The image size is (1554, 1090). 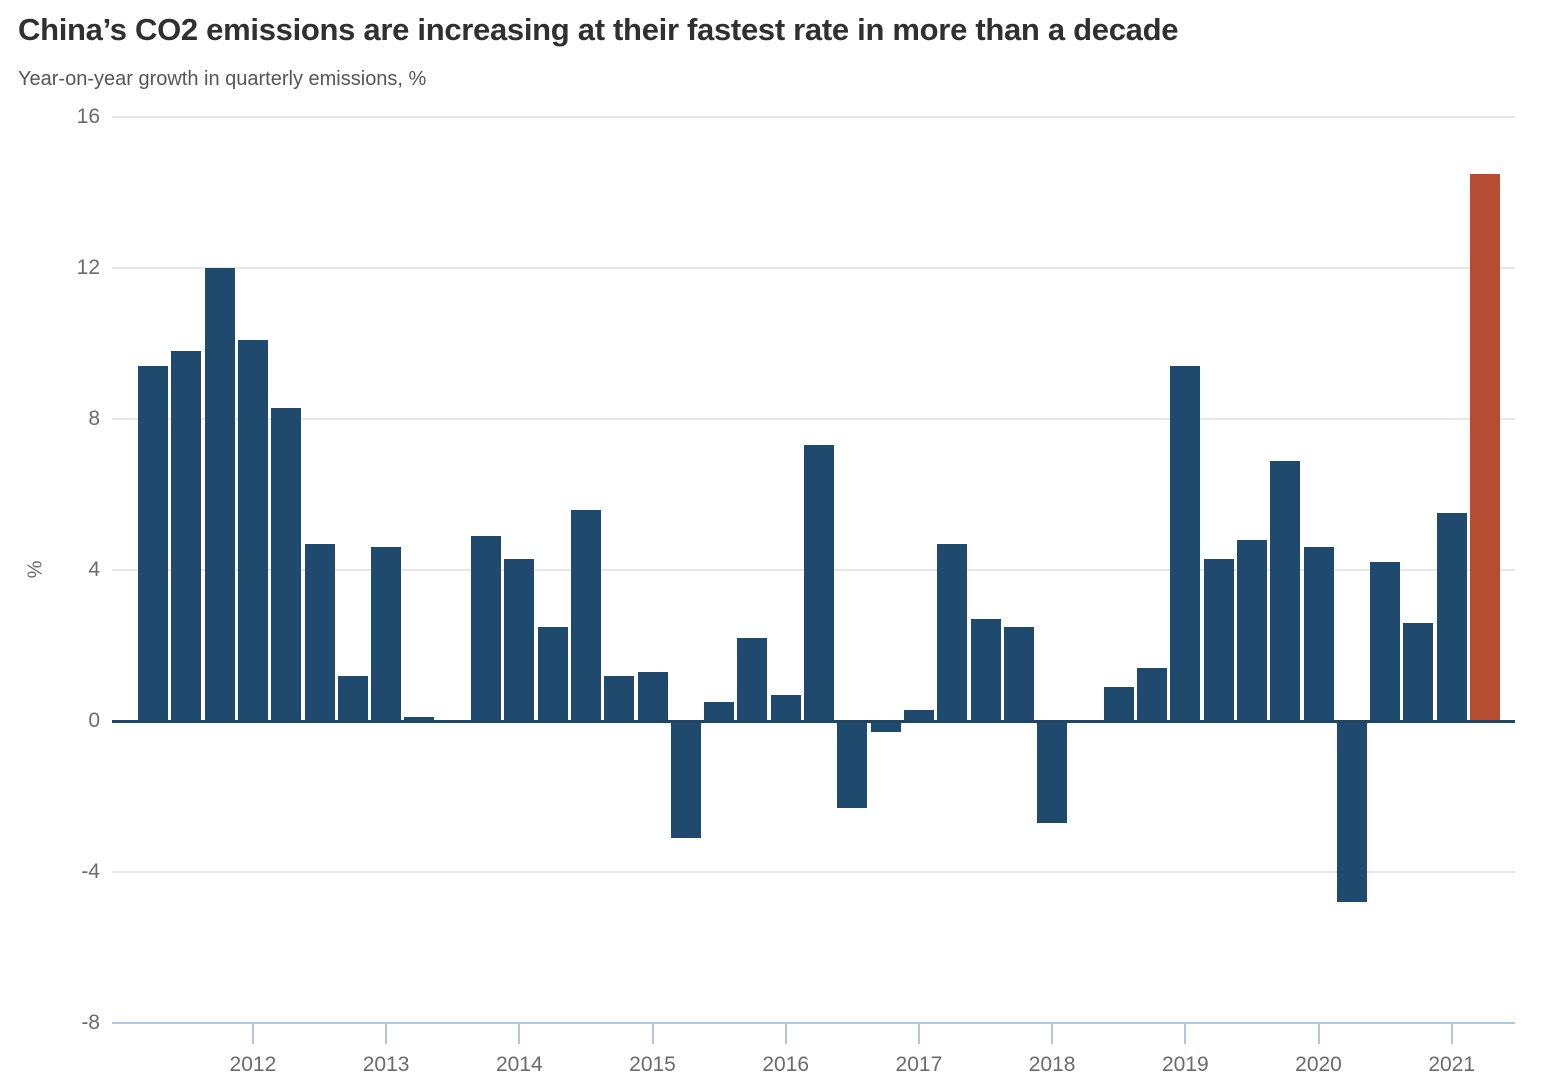 I want to click on y-tick-label: 4, so click(x=94, y=569).